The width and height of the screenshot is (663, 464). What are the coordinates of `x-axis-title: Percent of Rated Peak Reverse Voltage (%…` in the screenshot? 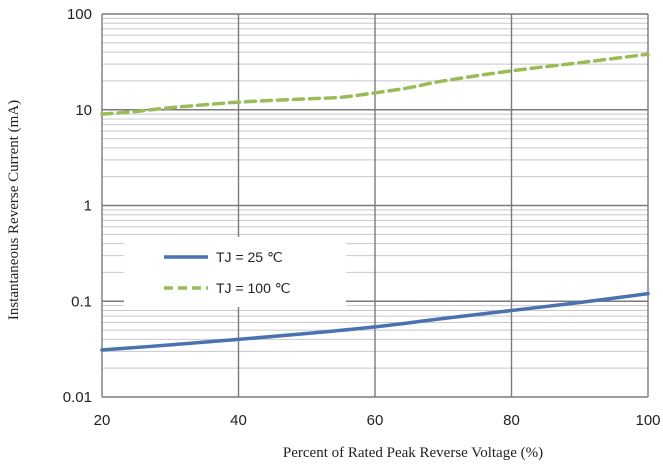 It's located at (413, 453).